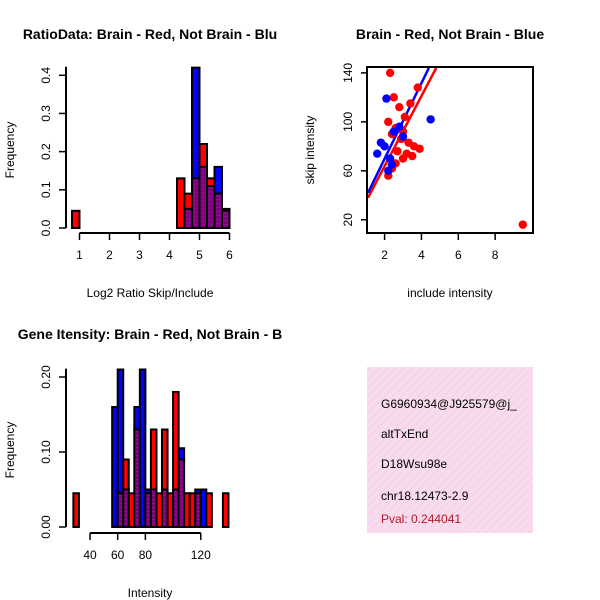 The image size is (600, 600). What do you see at coordinates (348, 122) in the screenshot?
I see `y-tick-label: 100` at bounding box center [348, 122].